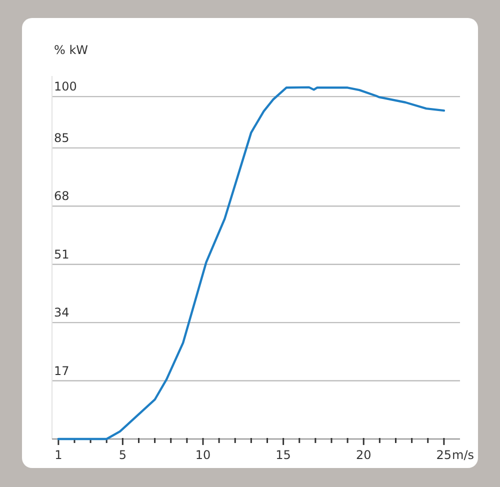  Describe the element at coordinates (62, 313) in the screenshot. I see `y-tick-label: 34` at that location.